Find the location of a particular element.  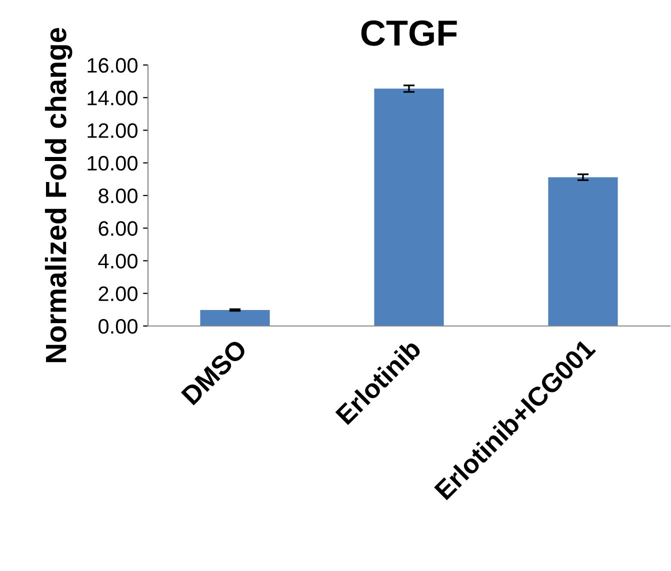

y-tick-label: 10.00 is located at coordinates (113, 163).